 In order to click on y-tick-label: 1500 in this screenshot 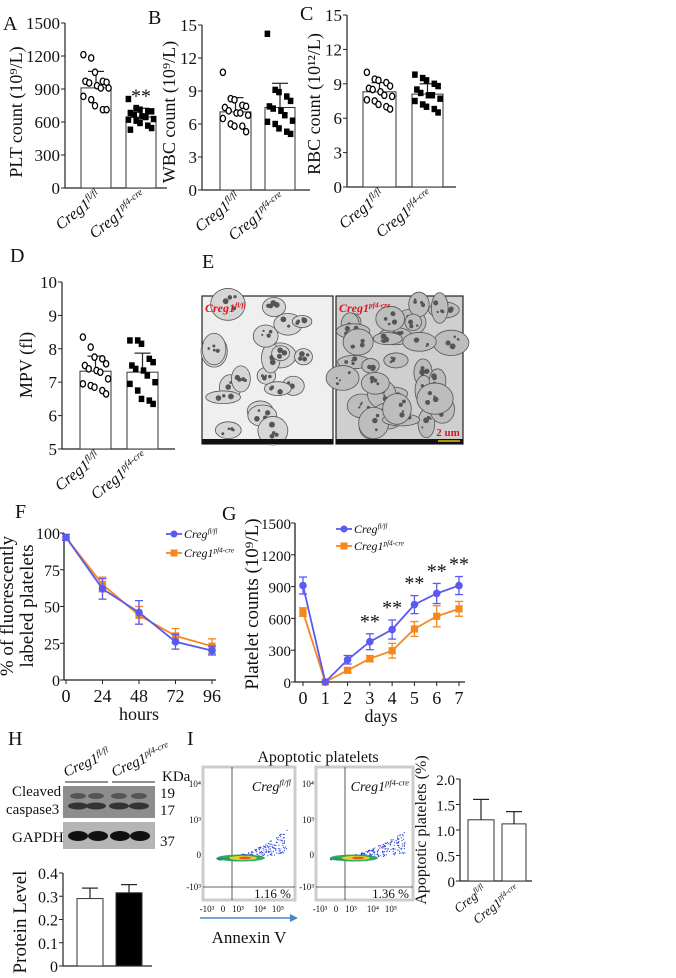, I will do `click(276, 525)`.